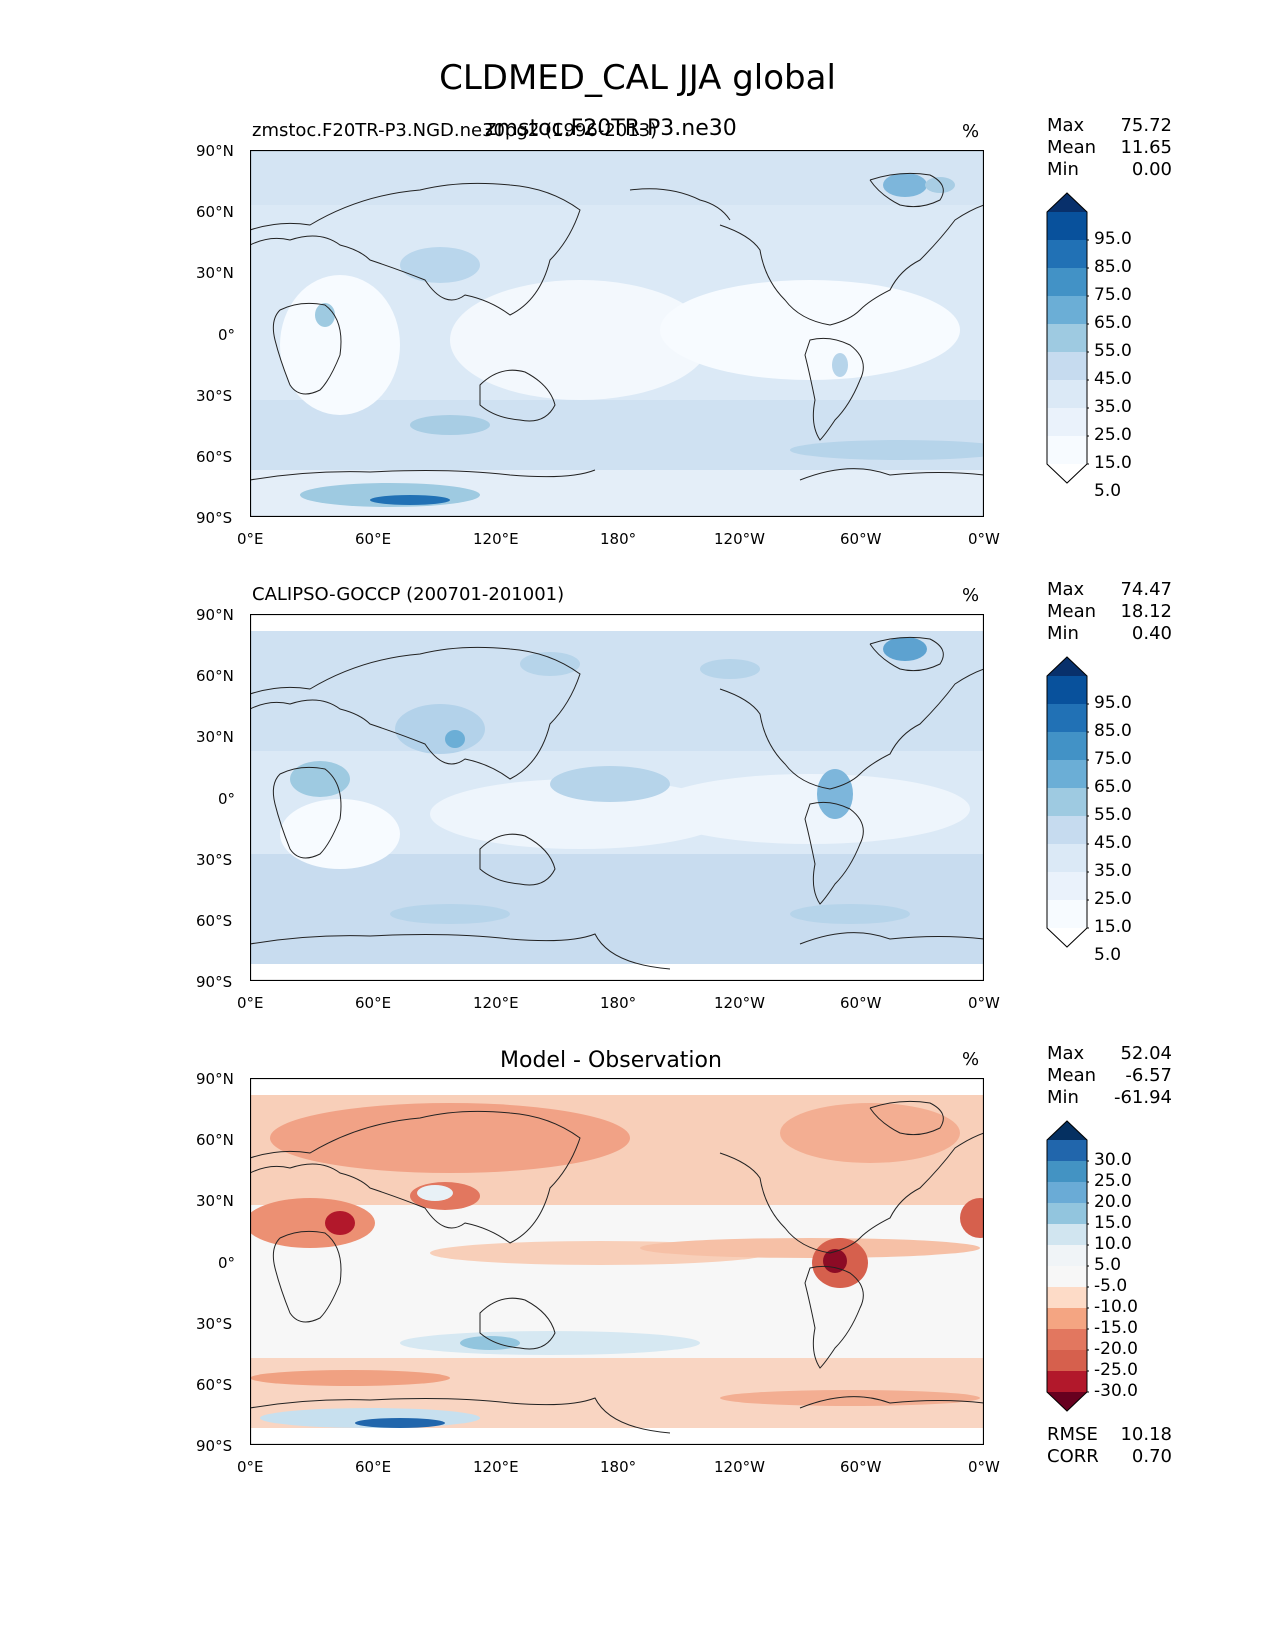 Image resolution: width=1275 pixels, height=1650 pixels. What do you see at coordinates (611, 128) in the screenshot?
I see `panel-center-title: zmstoc.F20TR-P3.ne30` at bounding box center [611, 128].